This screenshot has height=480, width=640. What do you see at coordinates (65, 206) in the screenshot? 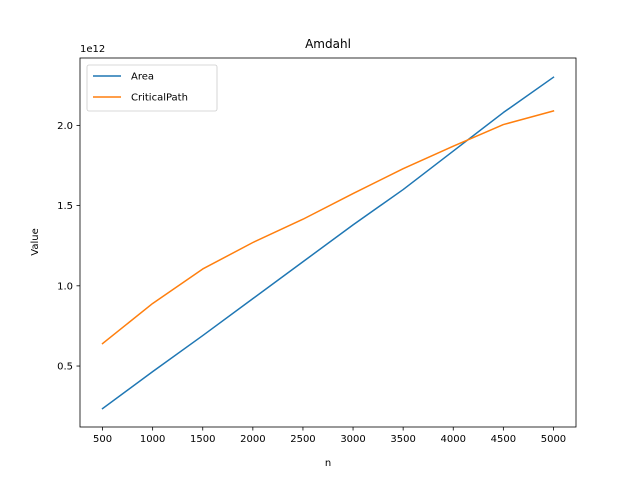
I see `y-tick-label: 1.5` at bounding box center [65, 206].